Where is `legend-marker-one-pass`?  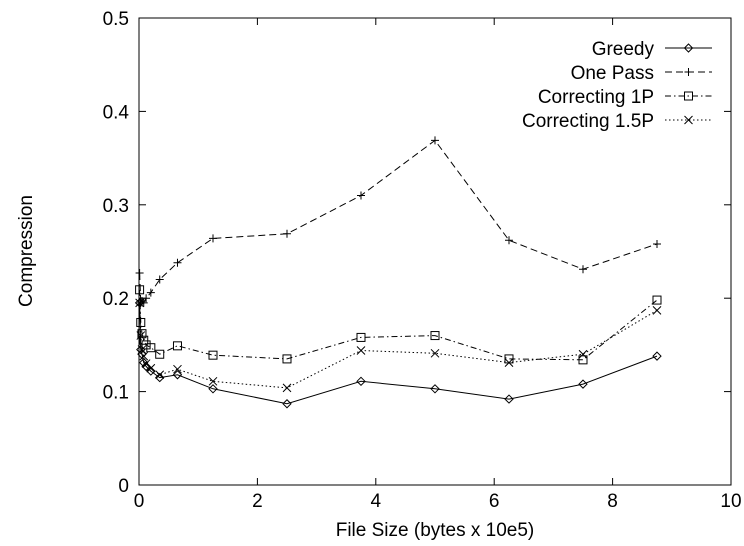 legend-marker-one-pass is located at coordinates (688, 72).